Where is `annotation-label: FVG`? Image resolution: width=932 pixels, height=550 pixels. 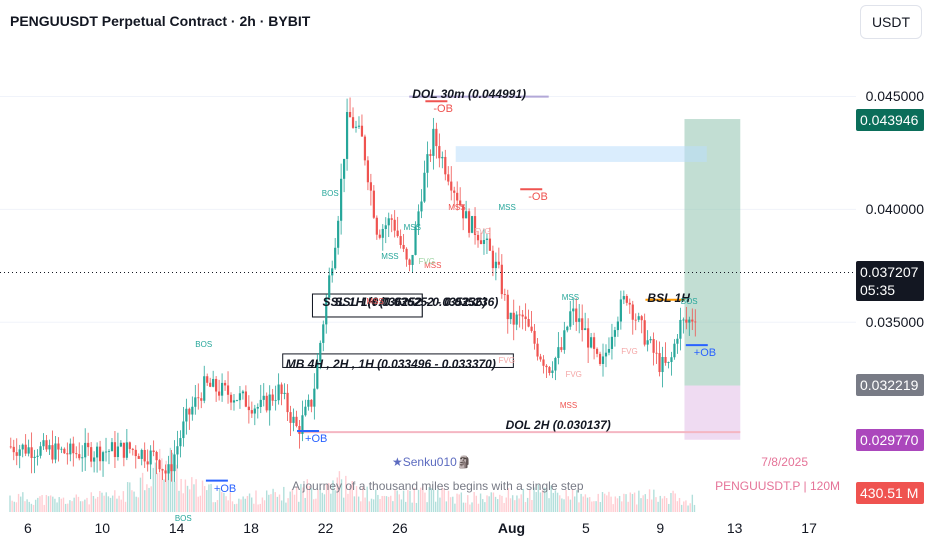 annotation-label: FVG is located at coordinates (426, 261).